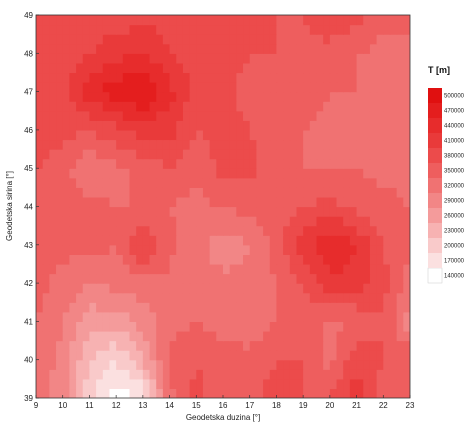 This screenshot has width=468, height=424. What do you see at coordinates (435, 275) in the screenshot?
I see `colorbar-swatch` at bounding box center [435, 275].